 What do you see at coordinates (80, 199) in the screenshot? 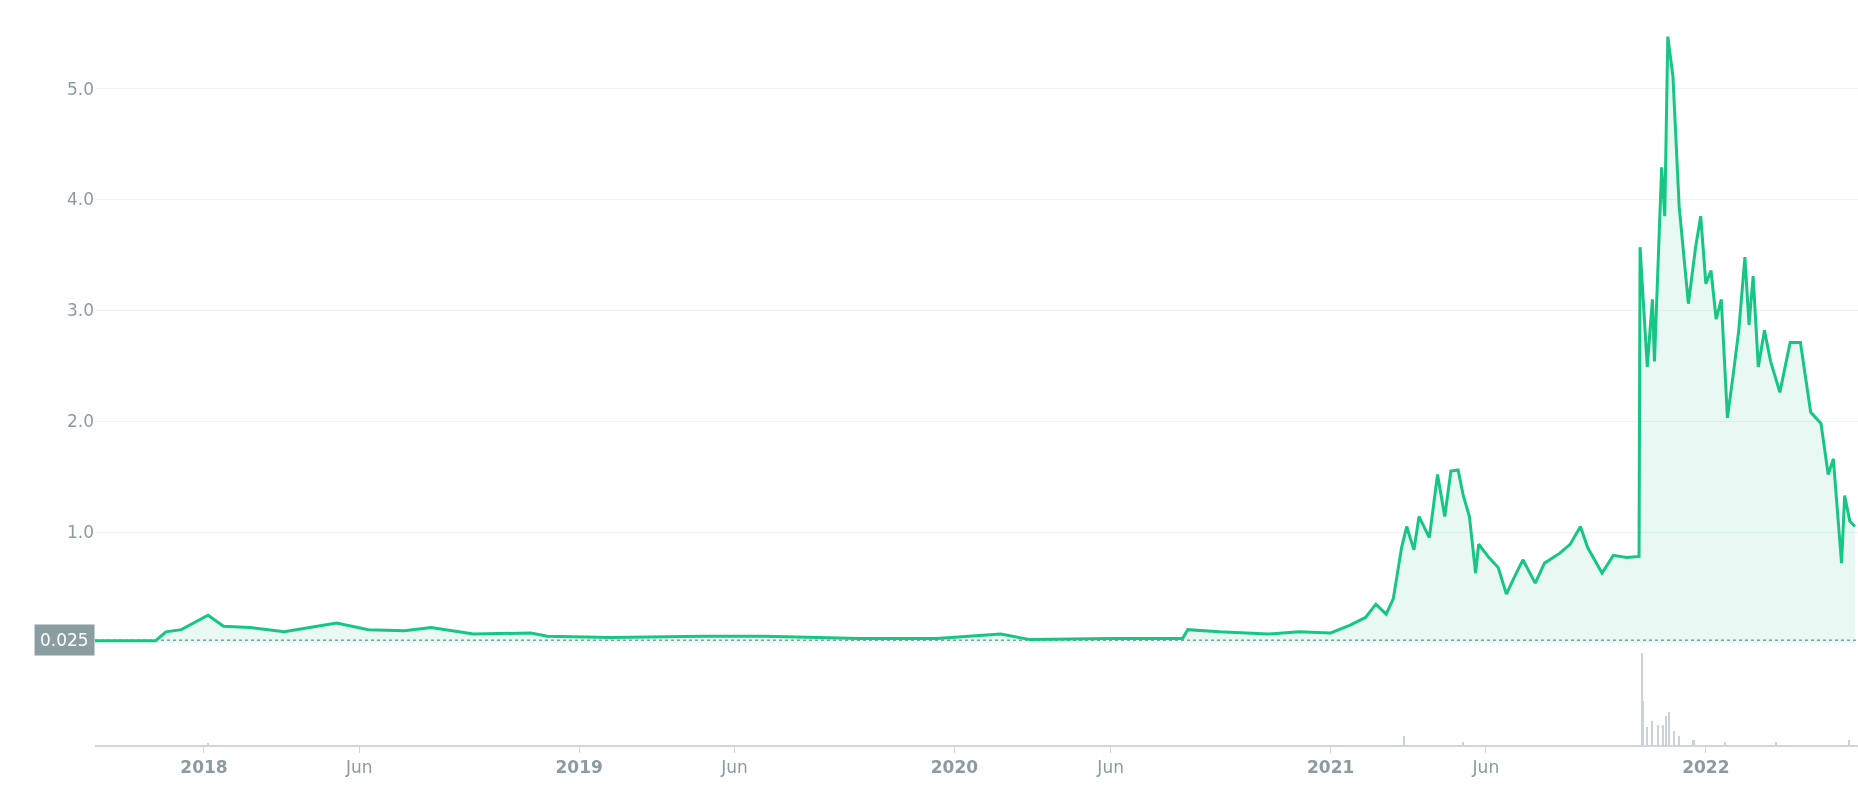
I see `y-tick-label: 4.0` at bounding box center [80, 199].